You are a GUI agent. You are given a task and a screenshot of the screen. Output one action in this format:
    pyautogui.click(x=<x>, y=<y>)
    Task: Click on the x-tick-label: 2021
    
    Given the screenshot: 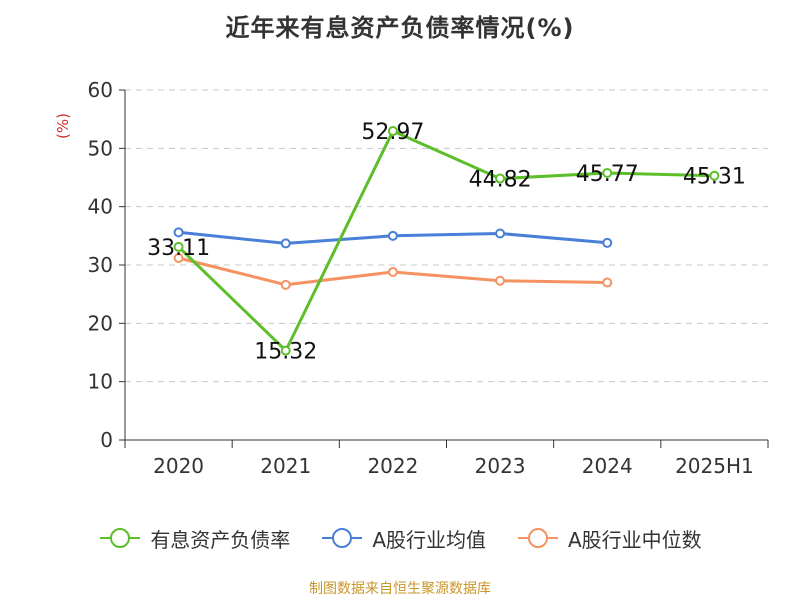 What is the action you would take?
    pyautogui.click(x=285, y=466)
    